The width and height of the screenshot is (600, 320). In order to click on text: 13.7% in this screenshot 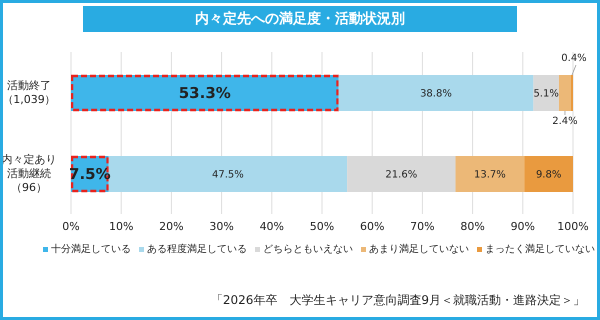, I will do `click(490, 174)`.